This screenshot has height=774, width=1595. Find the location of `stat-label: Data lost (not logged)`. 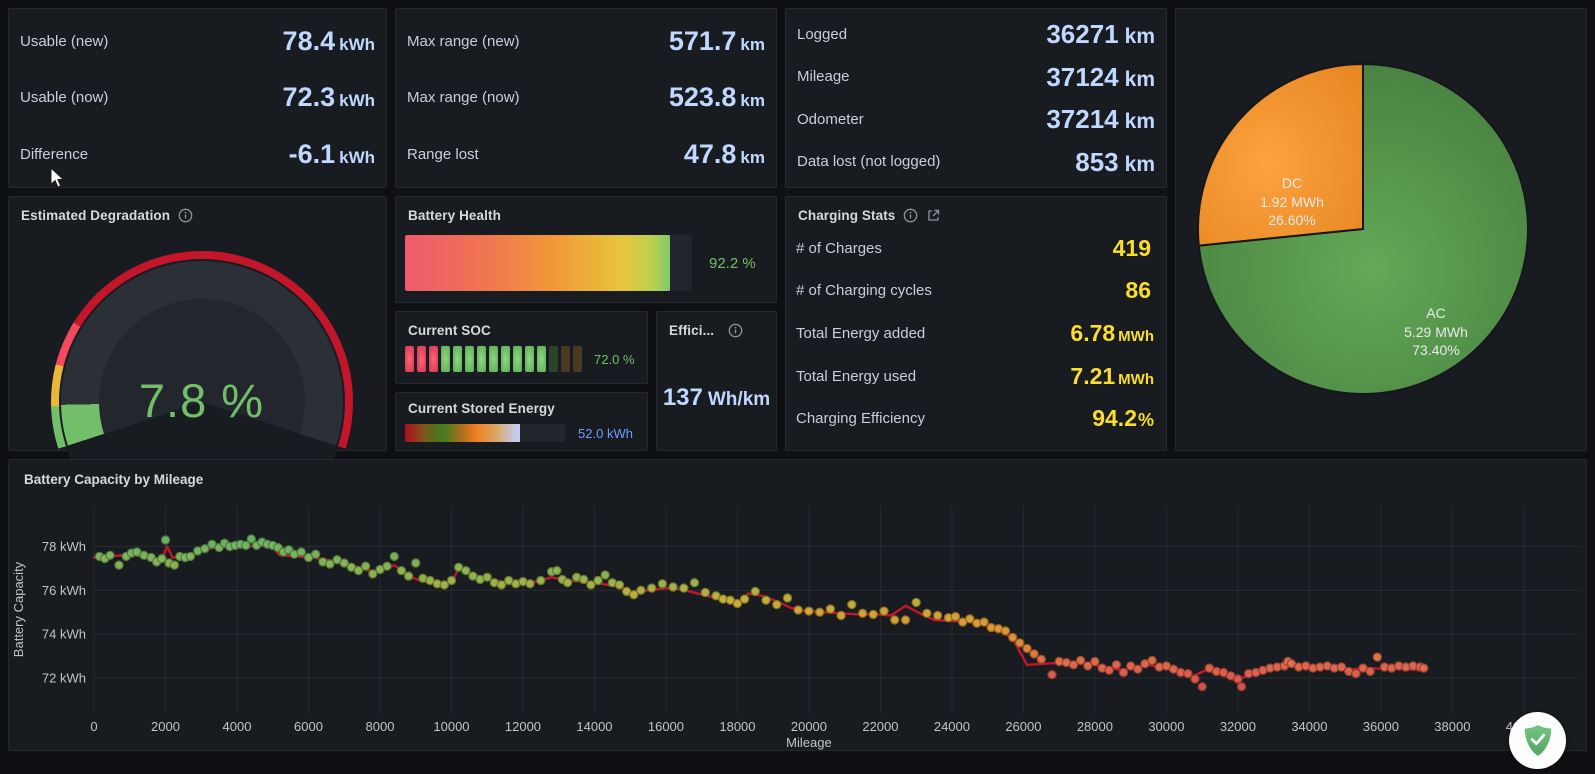

stat-label: Data lost (not logged) is located at coordinates (869, 162).